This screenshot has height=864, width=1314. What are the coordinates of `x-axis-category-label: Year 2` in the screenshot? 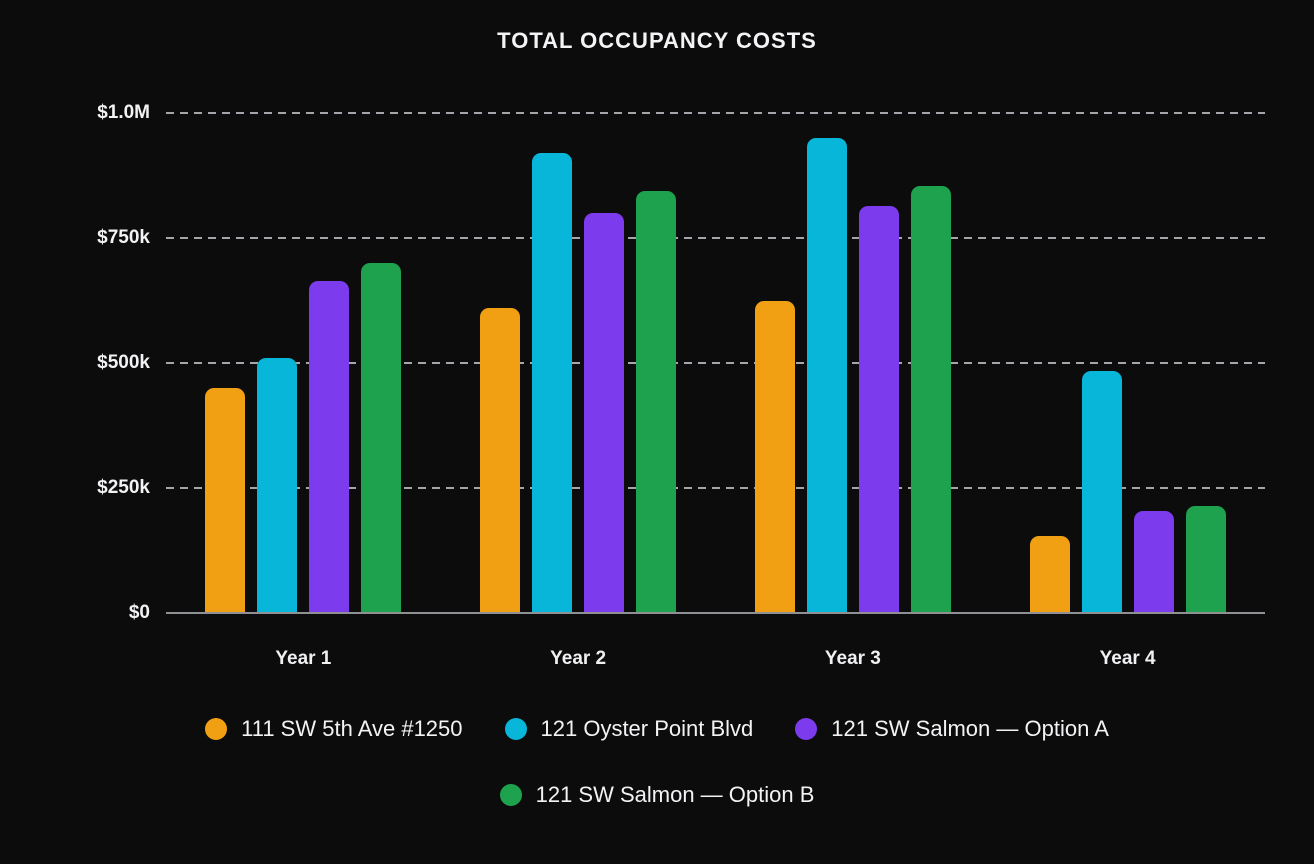 It's located at (578, 658).